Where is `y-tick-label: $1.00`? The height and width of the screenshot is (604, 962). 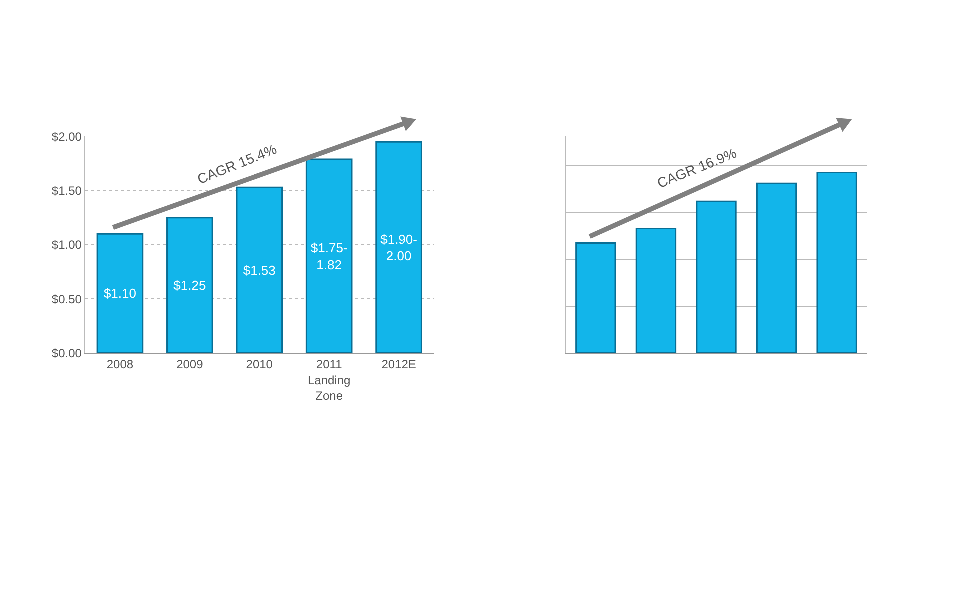
y-tick-label: $1.00 is located at coordinates (67, 245).